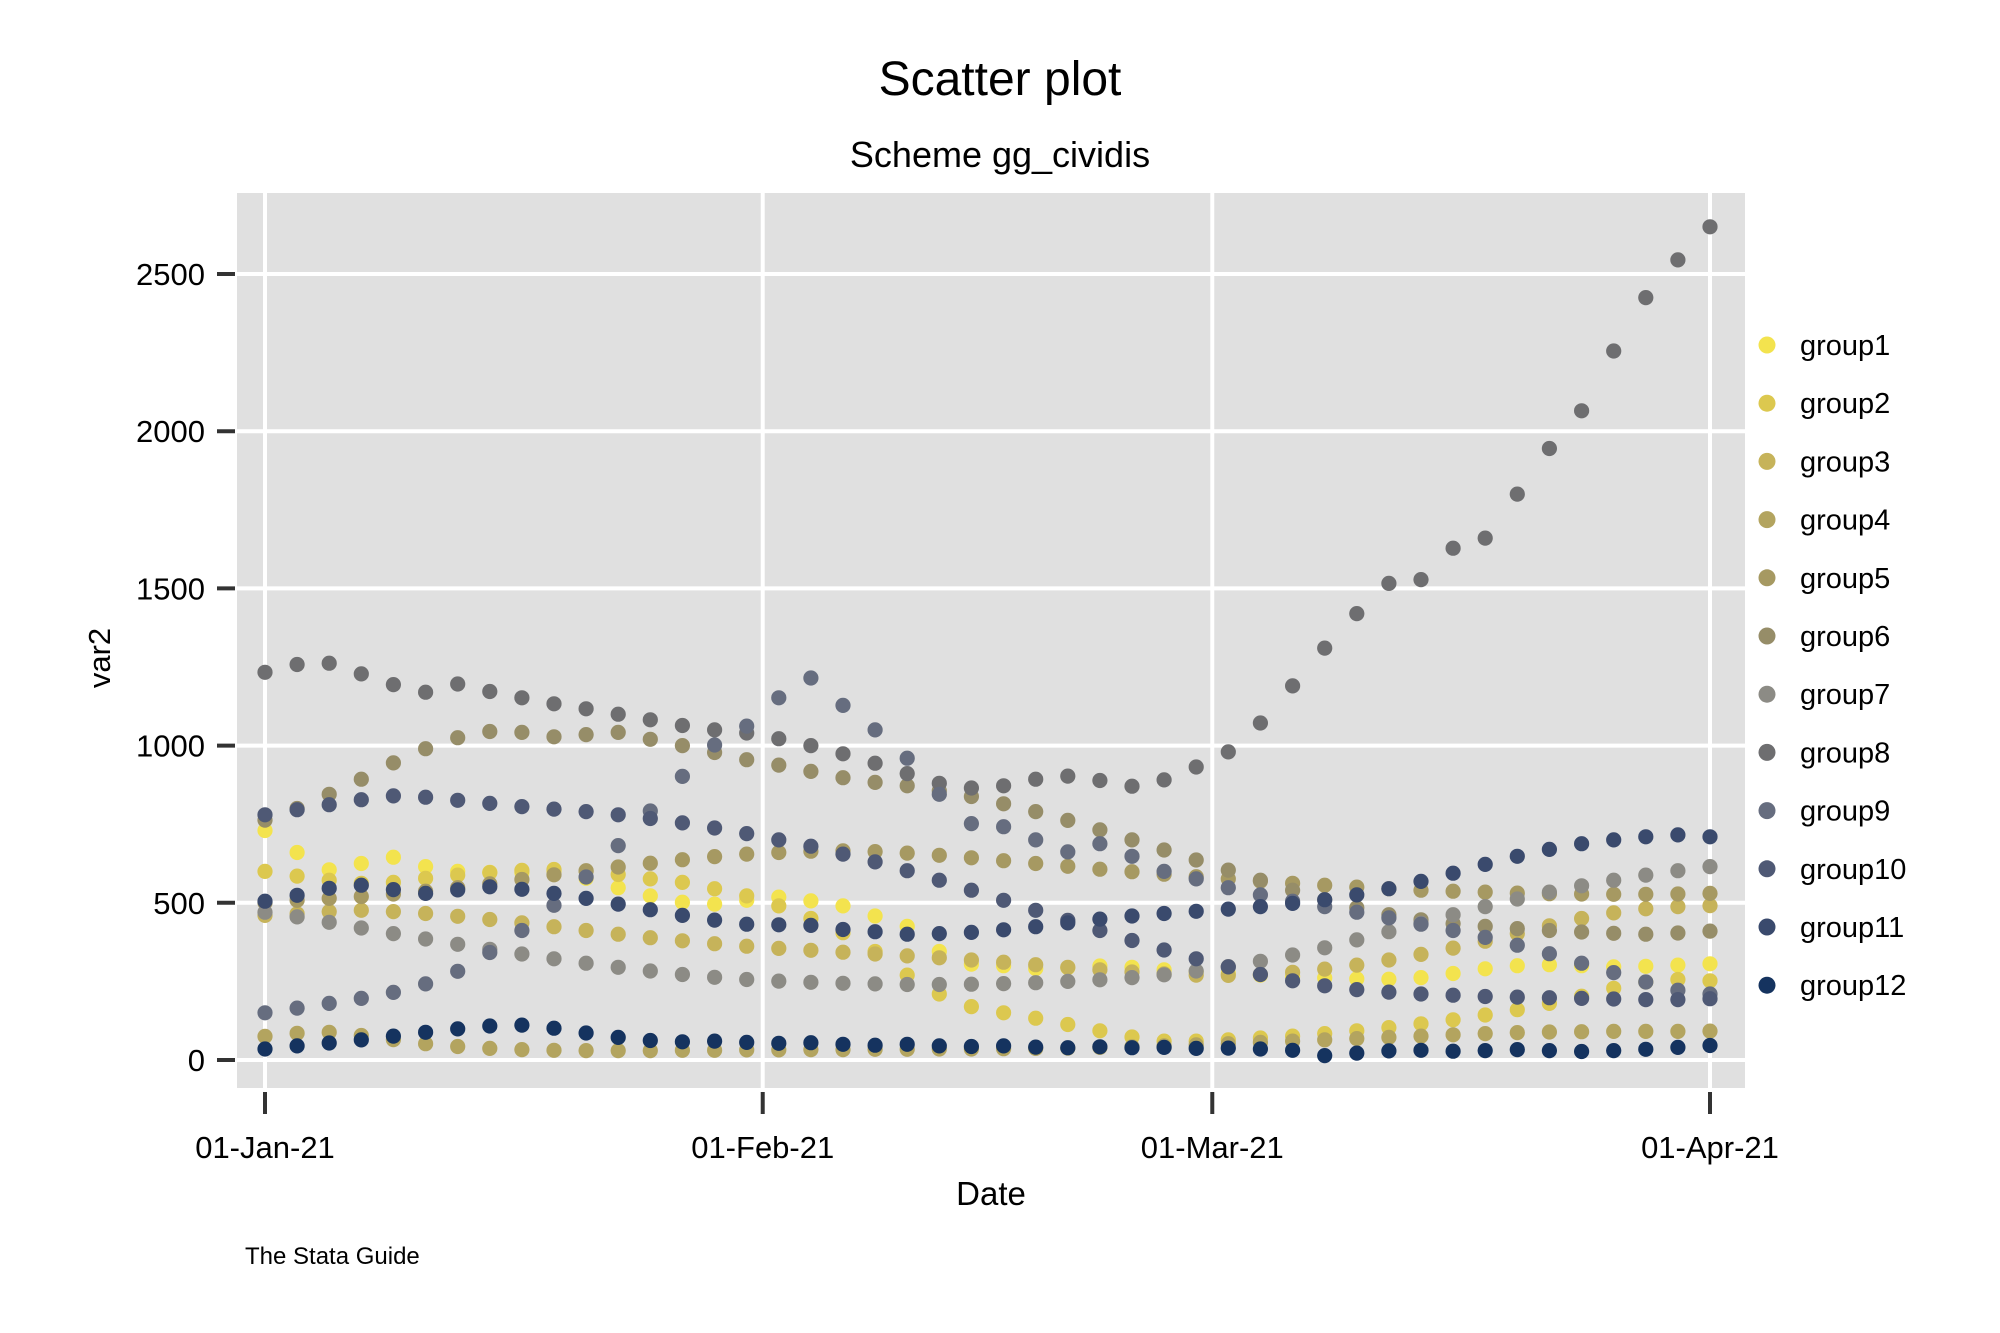  What do you see at coordinates (762, 1147) in the screenshot?
I see `x-tick-label: 01-Feb-21` at bounding box center [762, 1147].